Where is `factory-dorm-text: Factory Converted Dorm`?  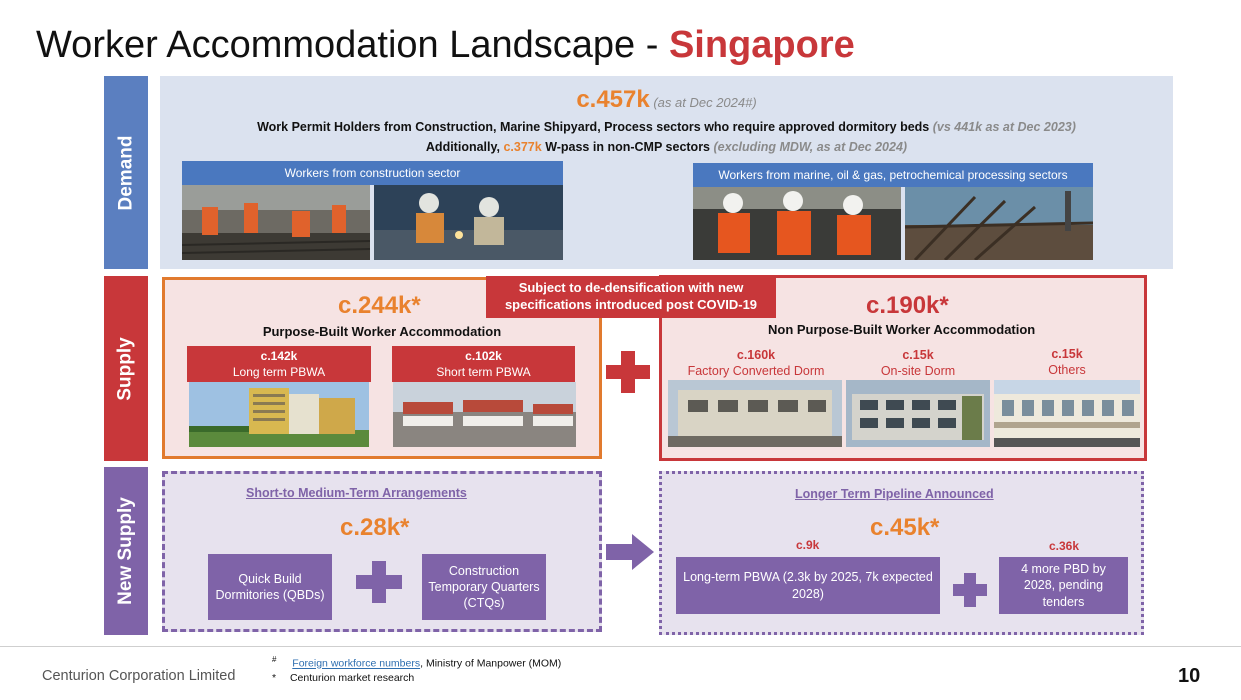
factory-dorm-text: Factory Converted Dorm is located at coordinates (756, 371).